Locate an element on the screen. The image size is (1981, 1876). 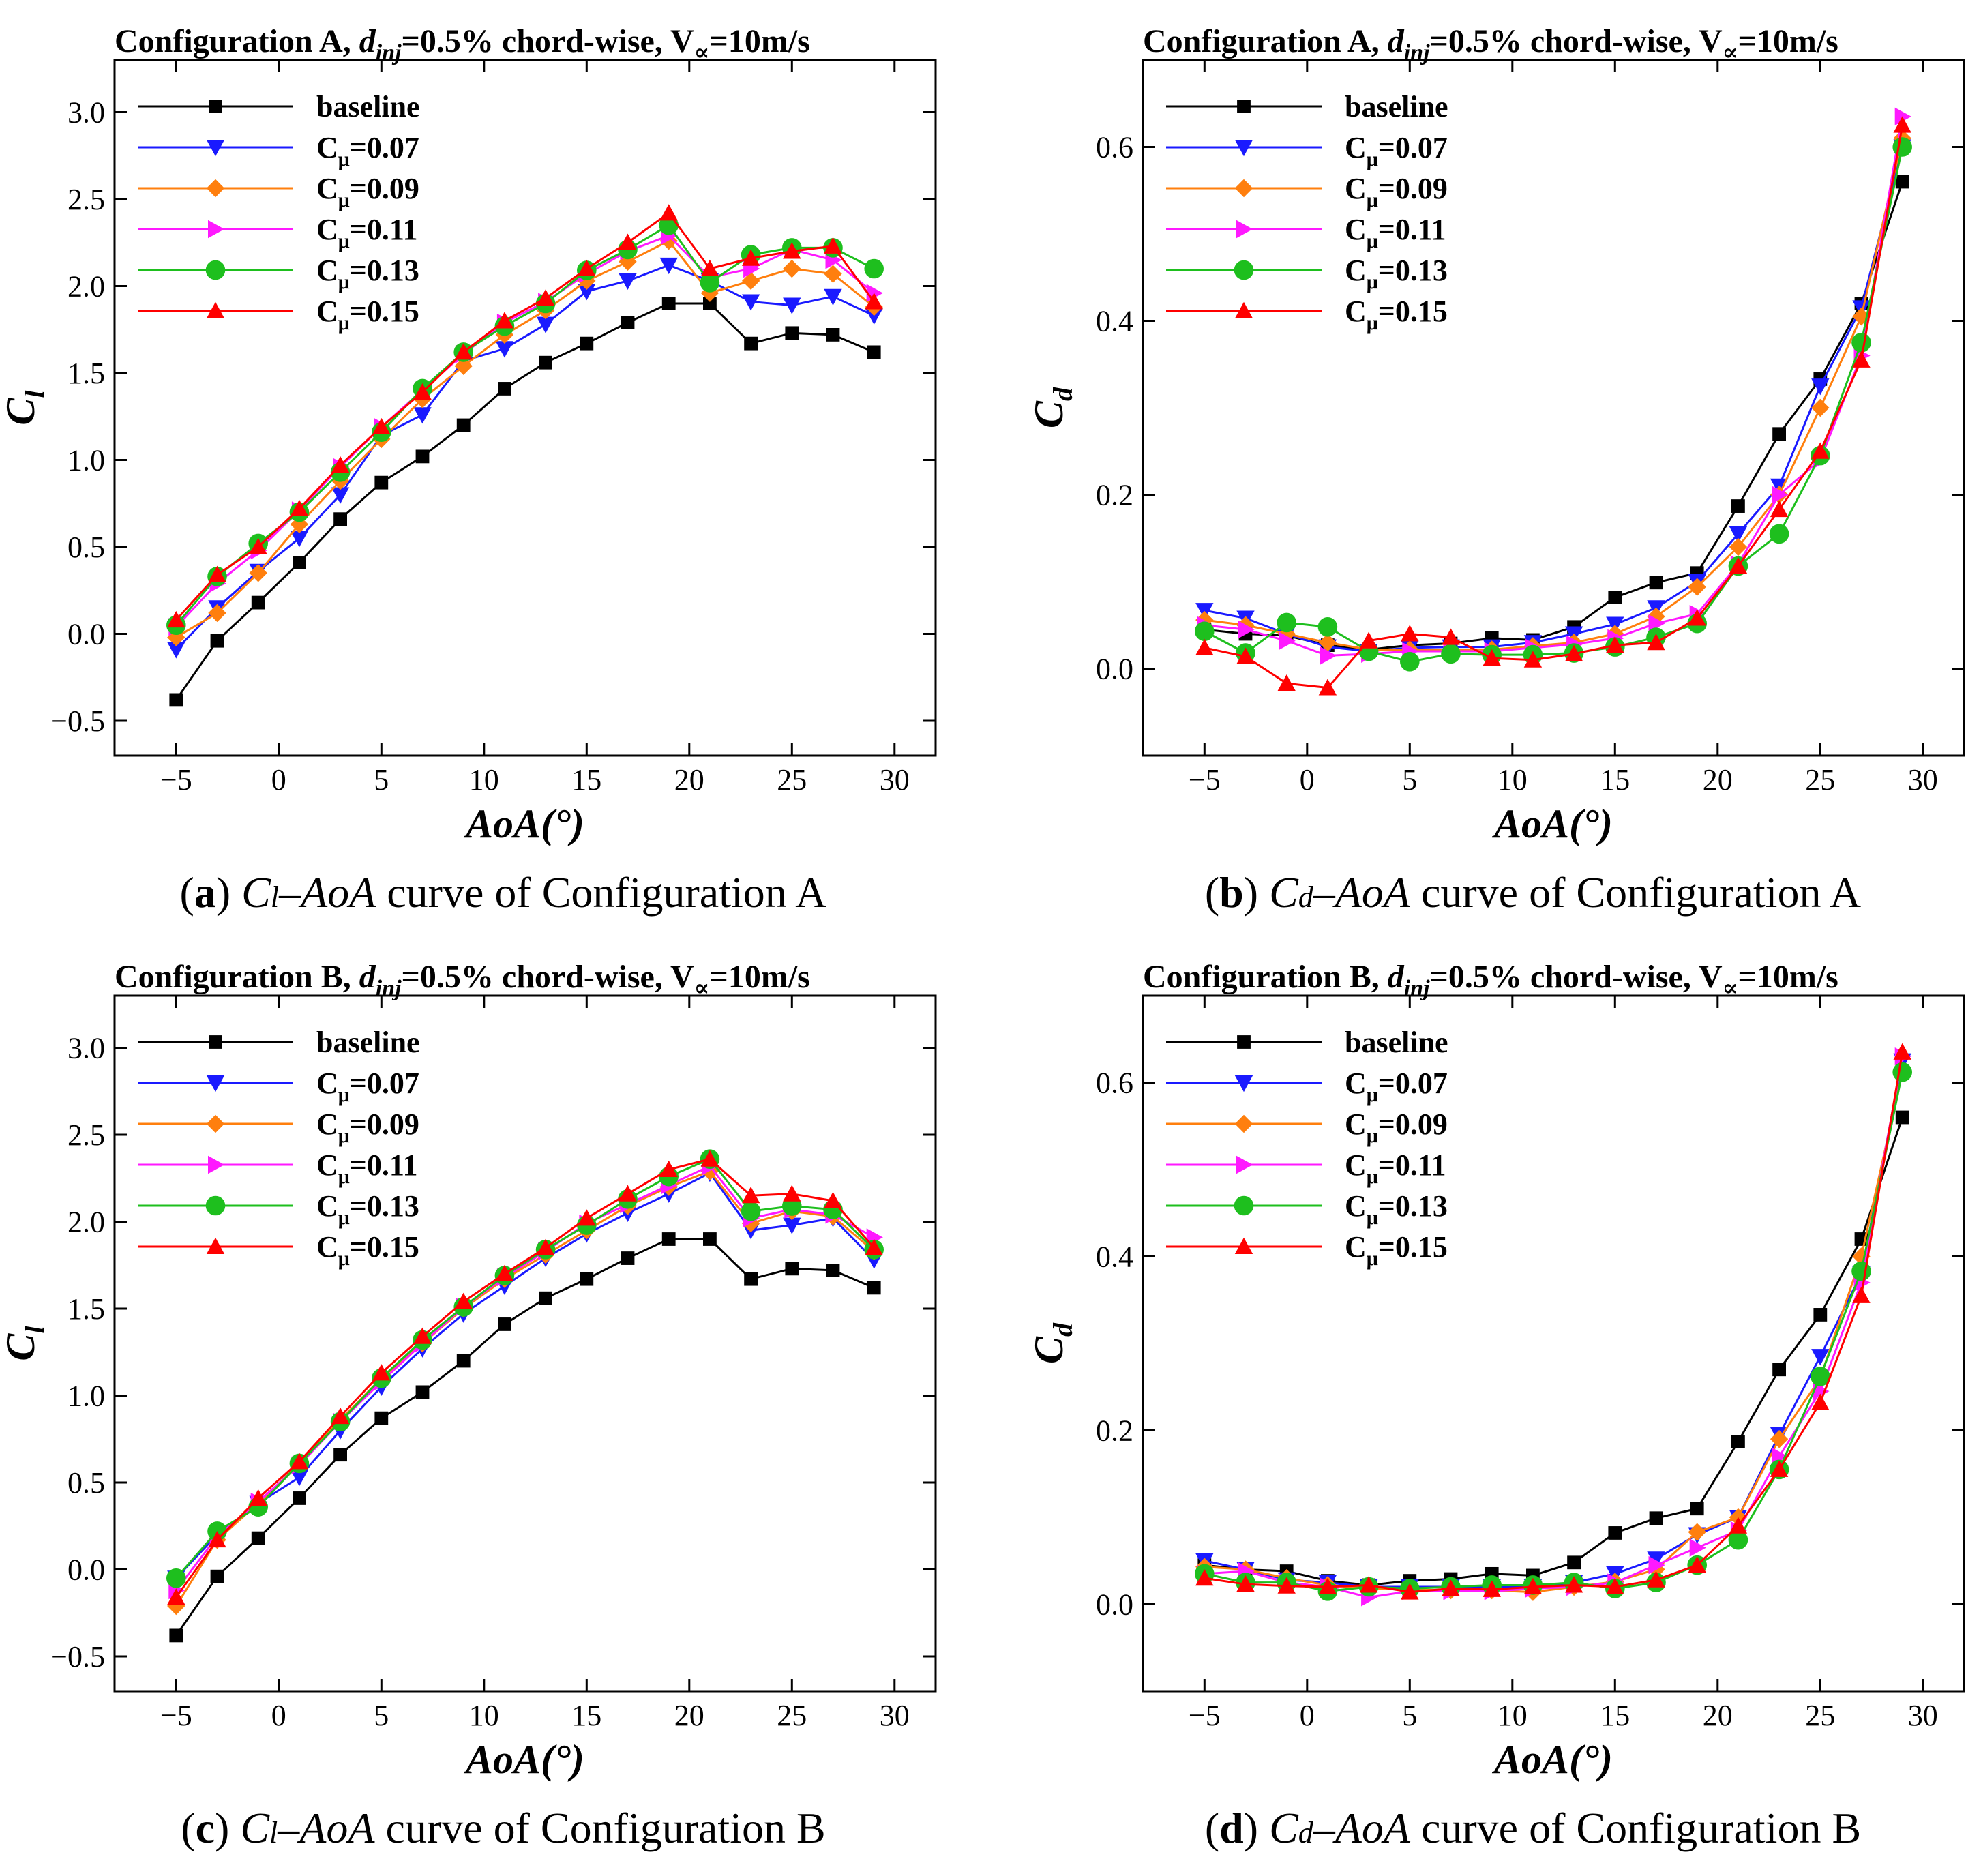
series-cmu015 is located at coordinates (525, 416).